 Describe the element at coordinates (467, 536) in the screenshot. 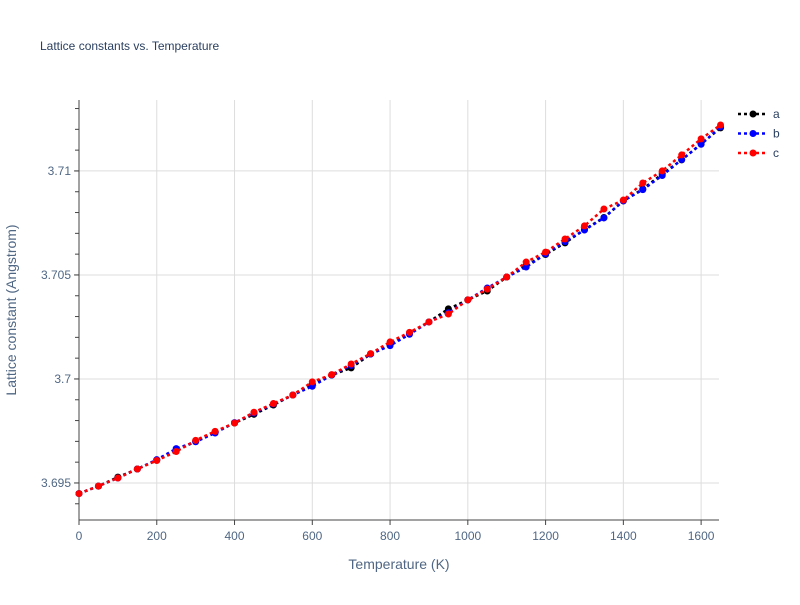

I see `x-tick-label: 1000` at that location.